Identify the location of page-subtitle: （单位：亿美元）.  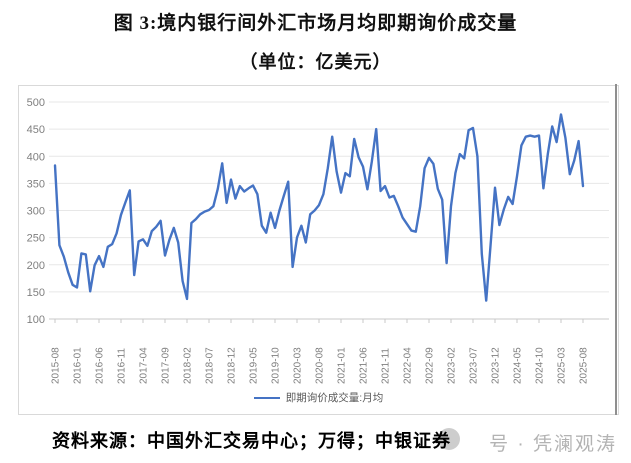
(315, 62).